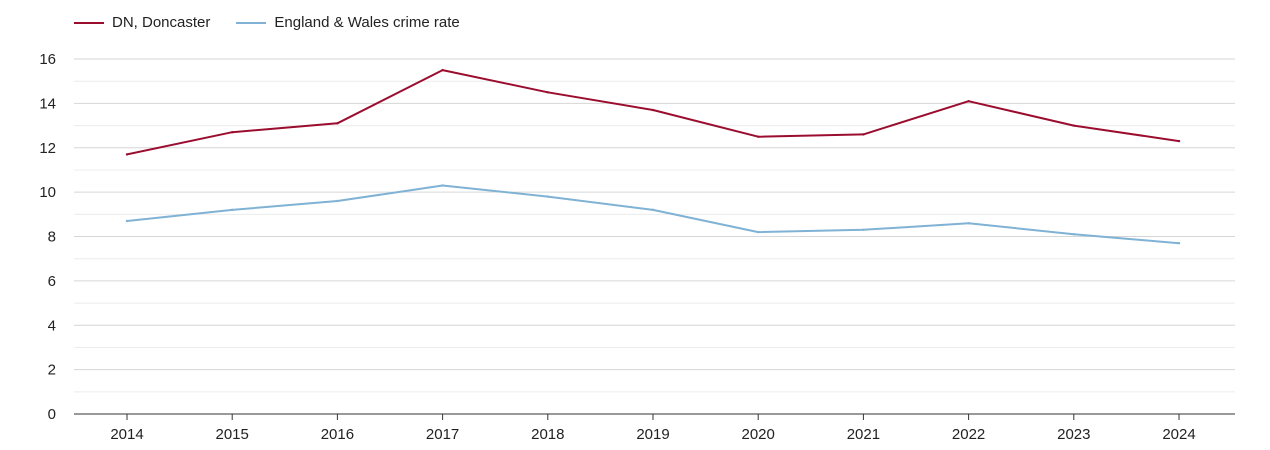  I want to click on x-tick-label: 2020, so click(758, 434).